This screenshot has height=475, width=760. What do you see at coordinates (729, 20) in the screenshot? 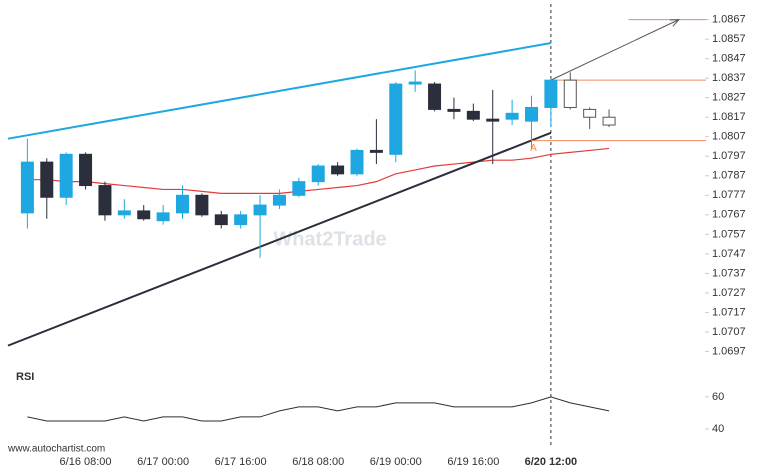
I see `y-tick-label: 1.0867` at bounding box center [729, 20].